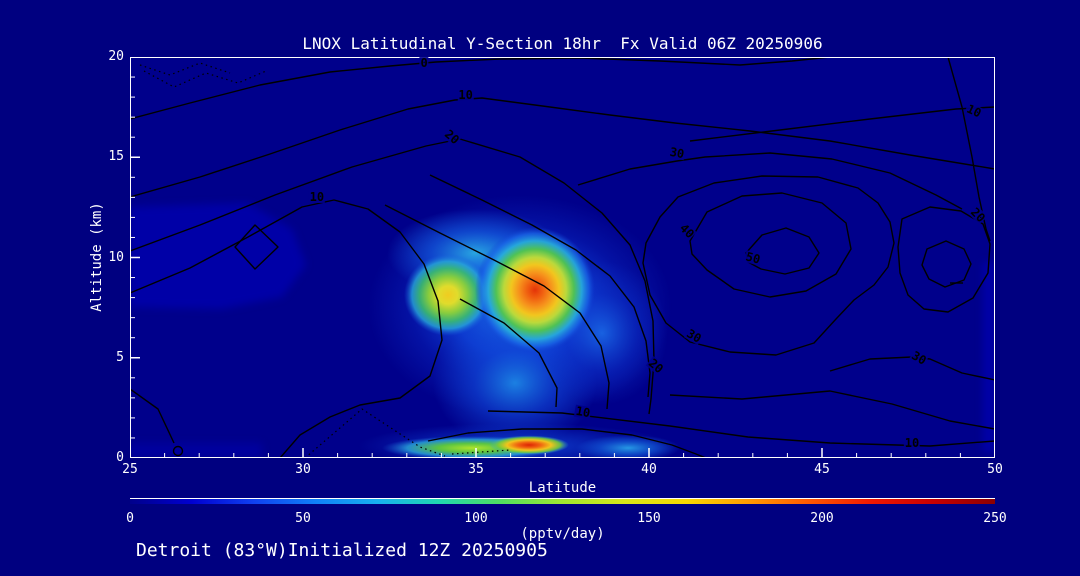 The height and width of the screenshot is (576, 1080). What do you see at coordinates (562, 534) in the screenshot?
I see `colorbar-units-label: (pptv/day)` at bounding box center [562, 534].